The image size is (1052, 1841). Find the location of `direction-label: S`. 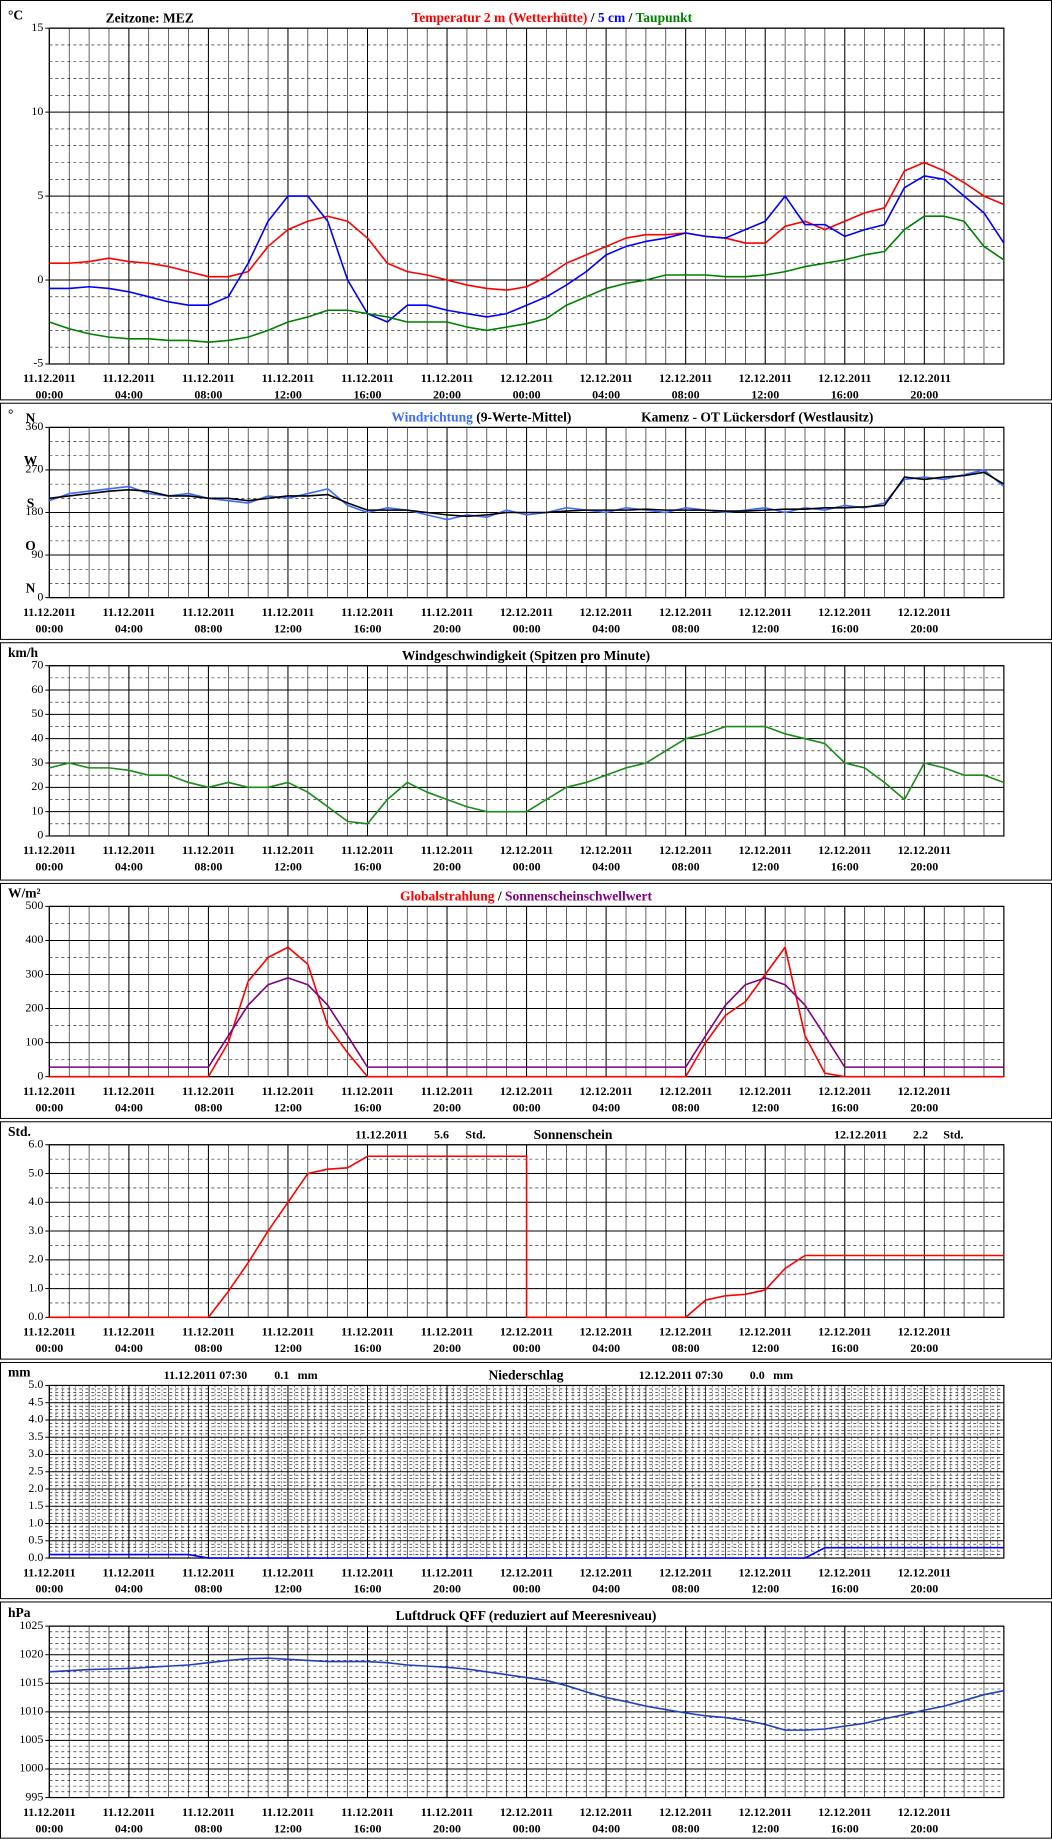

direction-label: S is located at coordinates (31, 503).